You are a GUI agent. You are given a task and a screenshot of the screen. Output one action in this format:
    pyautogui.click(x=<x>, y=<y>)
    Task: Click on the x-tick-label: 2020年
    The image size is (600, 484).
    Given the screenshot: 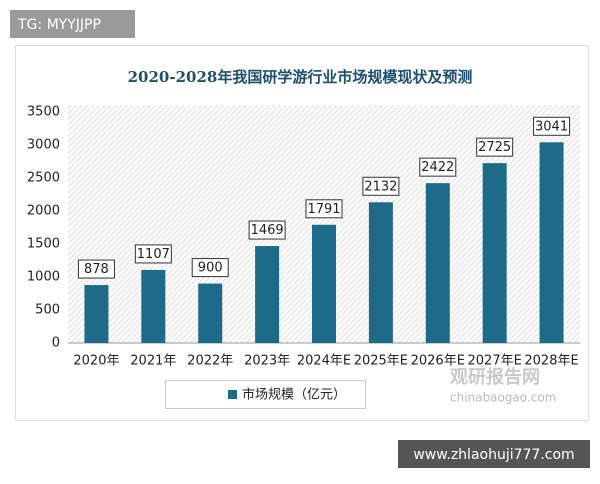 What is the action you would take?
    pyautogui.click(x=96, y=361)
    